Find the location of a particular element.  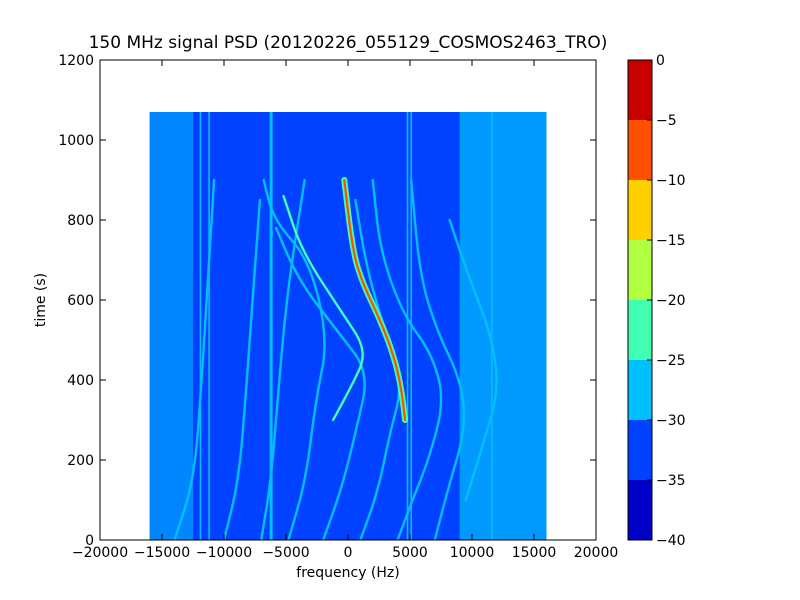

y-tick-label: 200 is located at coordinates (80, 461).